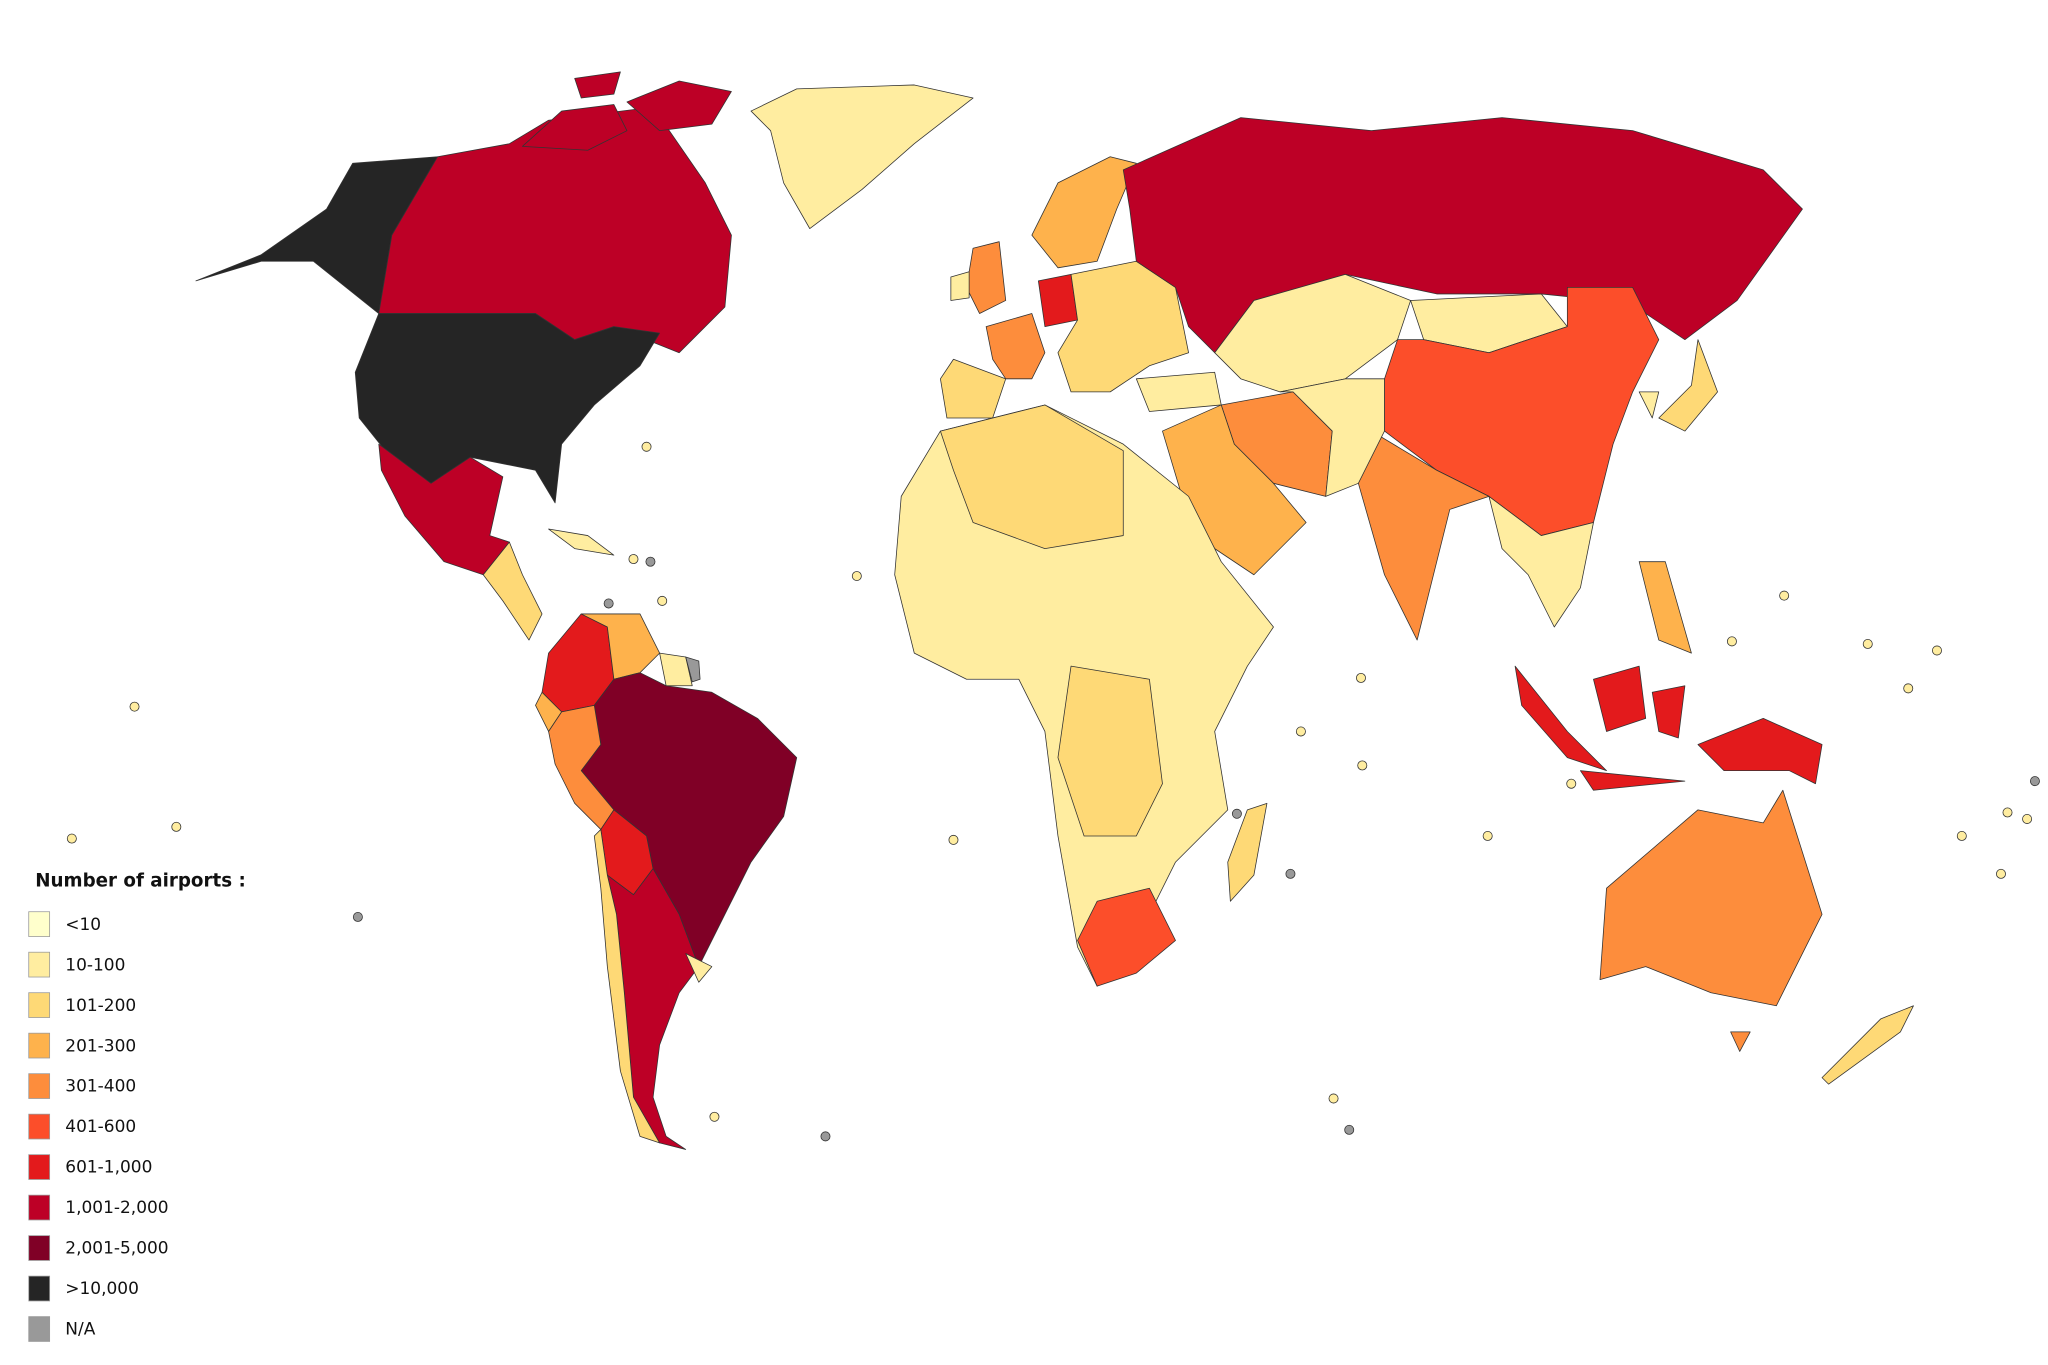  I want to click on legend-label: 10-100, so click(95, 965).